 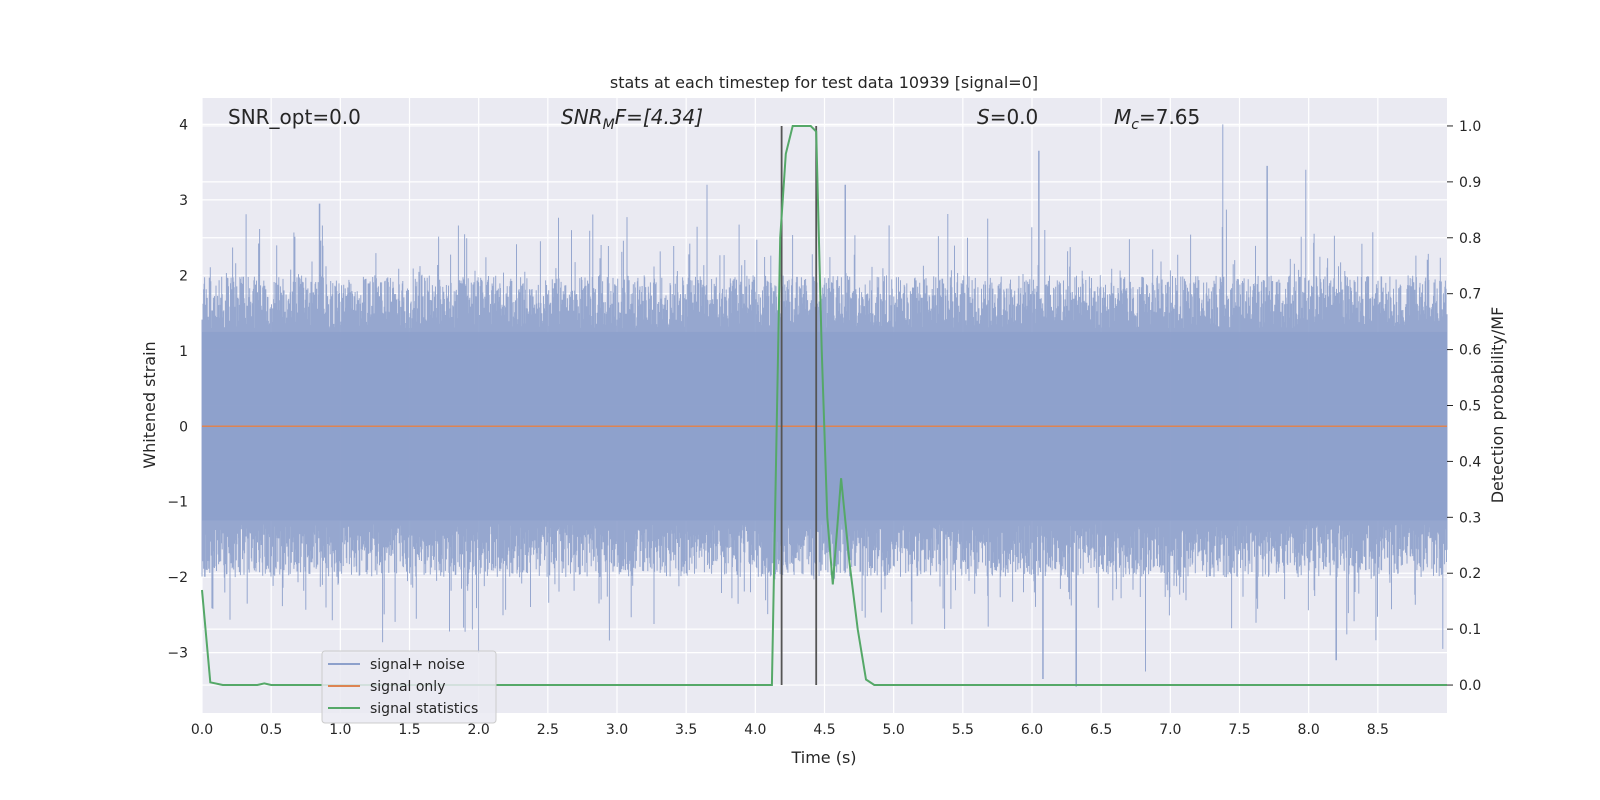 I want to click on y-tick-label: 0, so click(x=183, y=427).